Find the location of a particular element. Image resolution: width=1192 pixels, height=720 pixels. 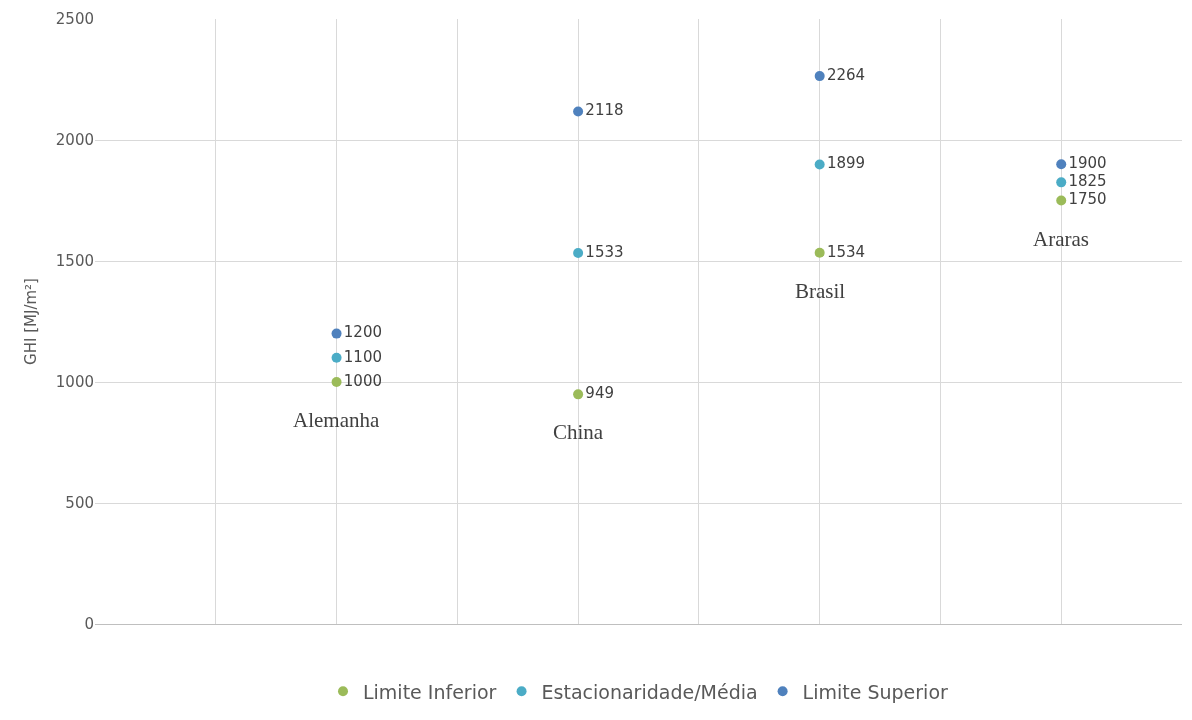

annotation: China is located at coordinates (578, 432).